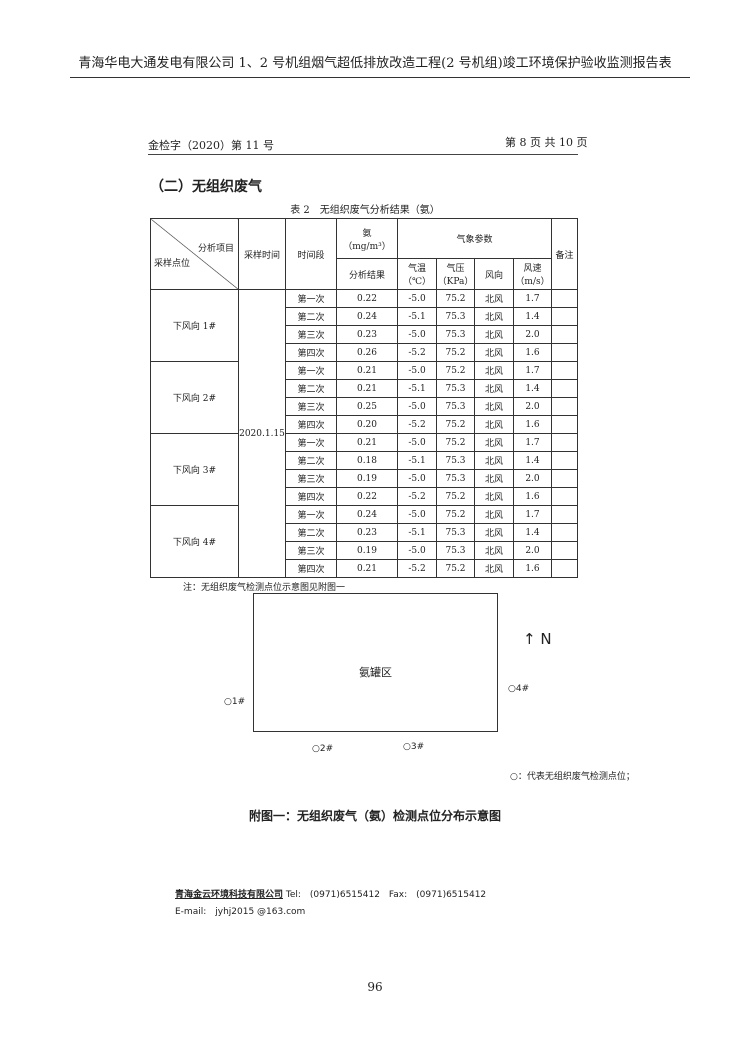 The height and width of the screenshot is (1060, 750). What do you see at coordinates (572, 777) in the screenshot?
I see `figure-legend: ○：代表无组织废气检测点位；` at bounding box center [572, 777].